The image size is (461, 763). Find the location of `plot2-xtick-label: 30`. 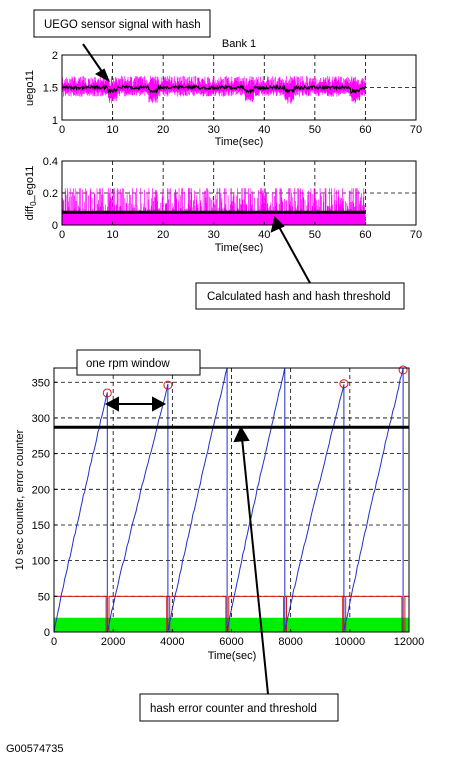

plot2-xtick-label: 30 is located at coordinates (214, 235).